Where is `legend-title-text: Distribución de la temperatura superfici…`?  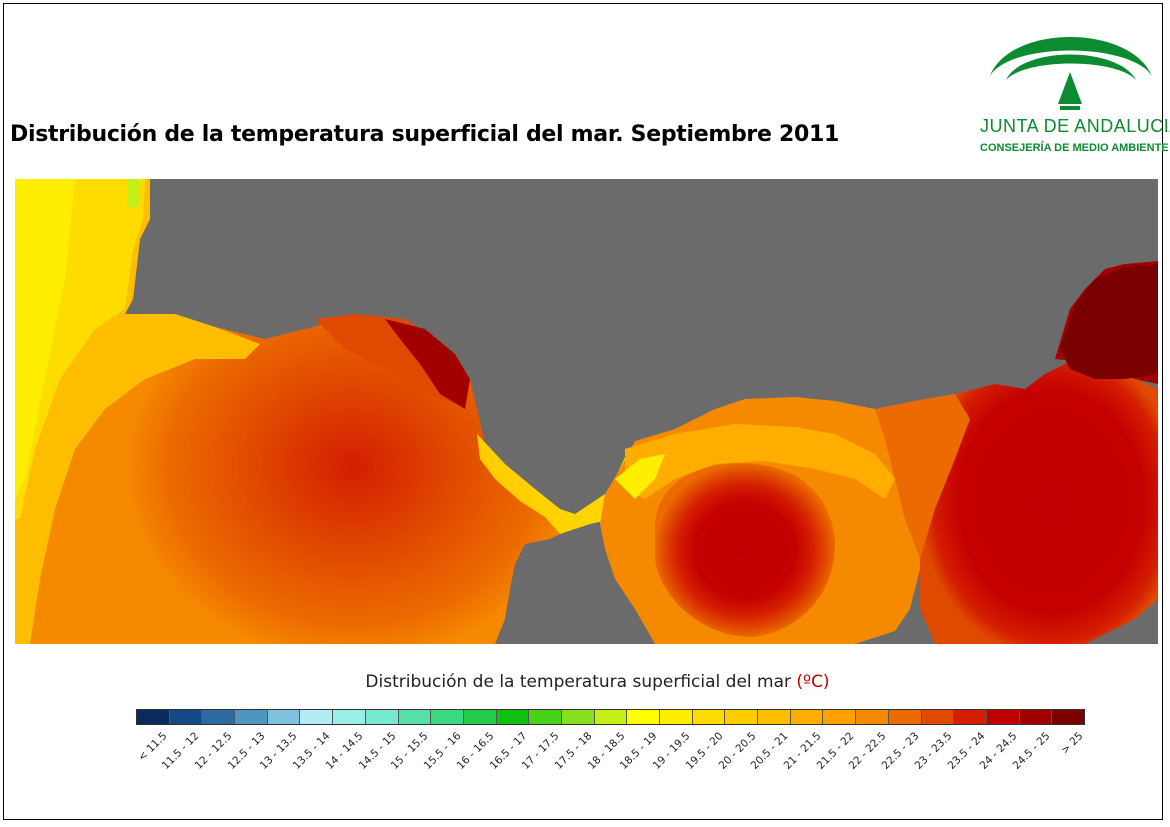
legend-title-text: Distribución de la temperatura superfici… is located at coordinates (578, 682).